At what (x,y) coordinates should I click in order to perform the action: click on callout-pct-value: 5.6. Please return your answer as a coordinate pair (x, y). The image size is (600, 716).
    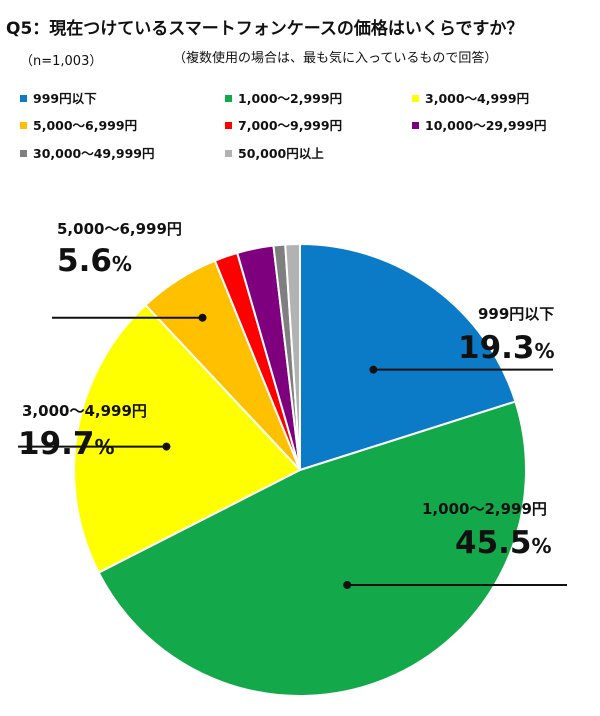
    Looking at the image, I should click on (84, 261).